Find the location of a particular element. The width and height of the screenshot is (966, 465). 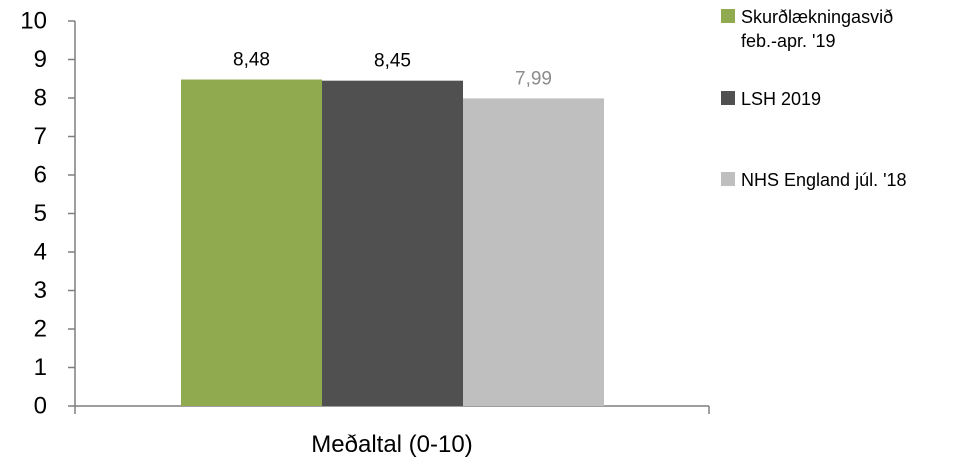

y-tick-label: 10 is located at coordinates (33, 21).